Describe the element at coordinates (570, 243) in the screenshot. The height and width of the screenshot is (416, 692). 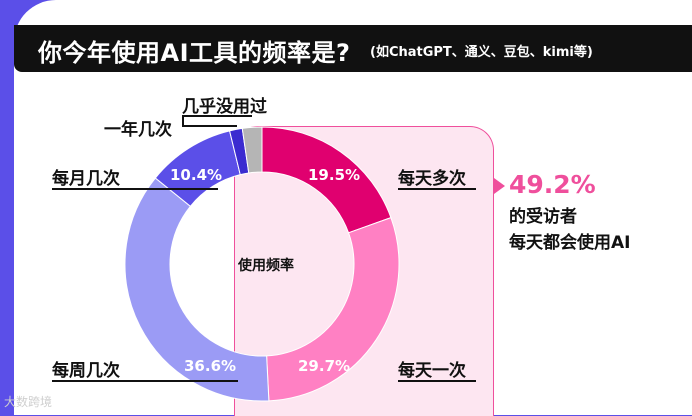
I see `highlight-caption-line2: 每天都会使用AI` at that location.